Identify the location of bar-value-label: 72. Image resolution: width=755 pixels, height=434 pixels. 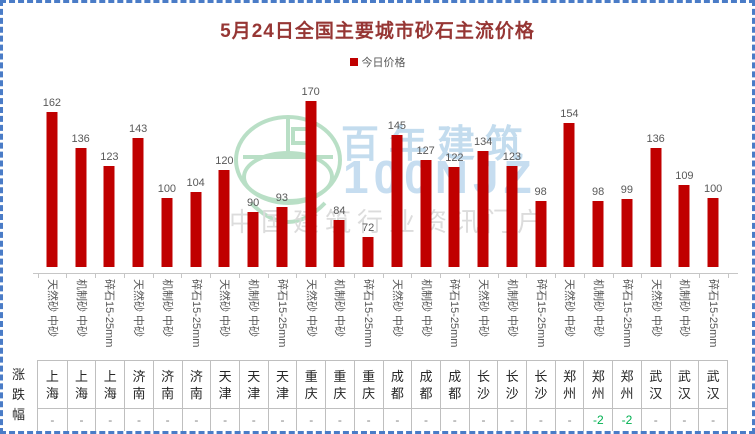
(368, 227).